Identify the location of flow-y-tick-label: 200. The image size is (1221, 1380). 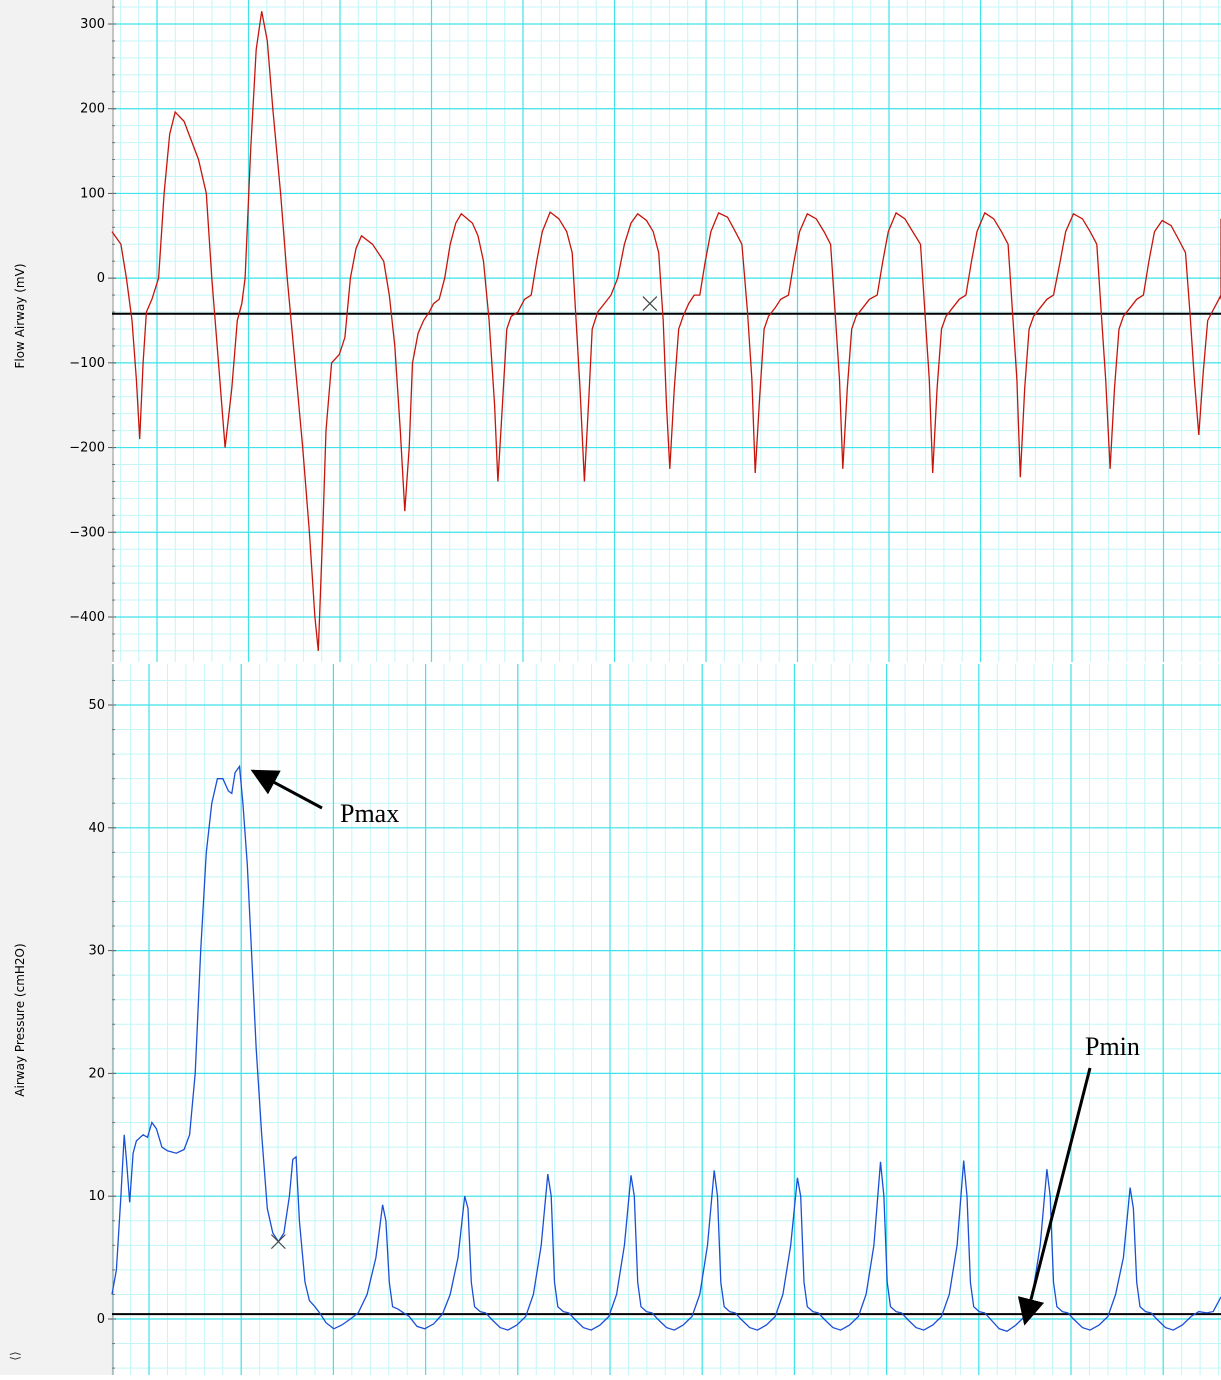
(92, 109).